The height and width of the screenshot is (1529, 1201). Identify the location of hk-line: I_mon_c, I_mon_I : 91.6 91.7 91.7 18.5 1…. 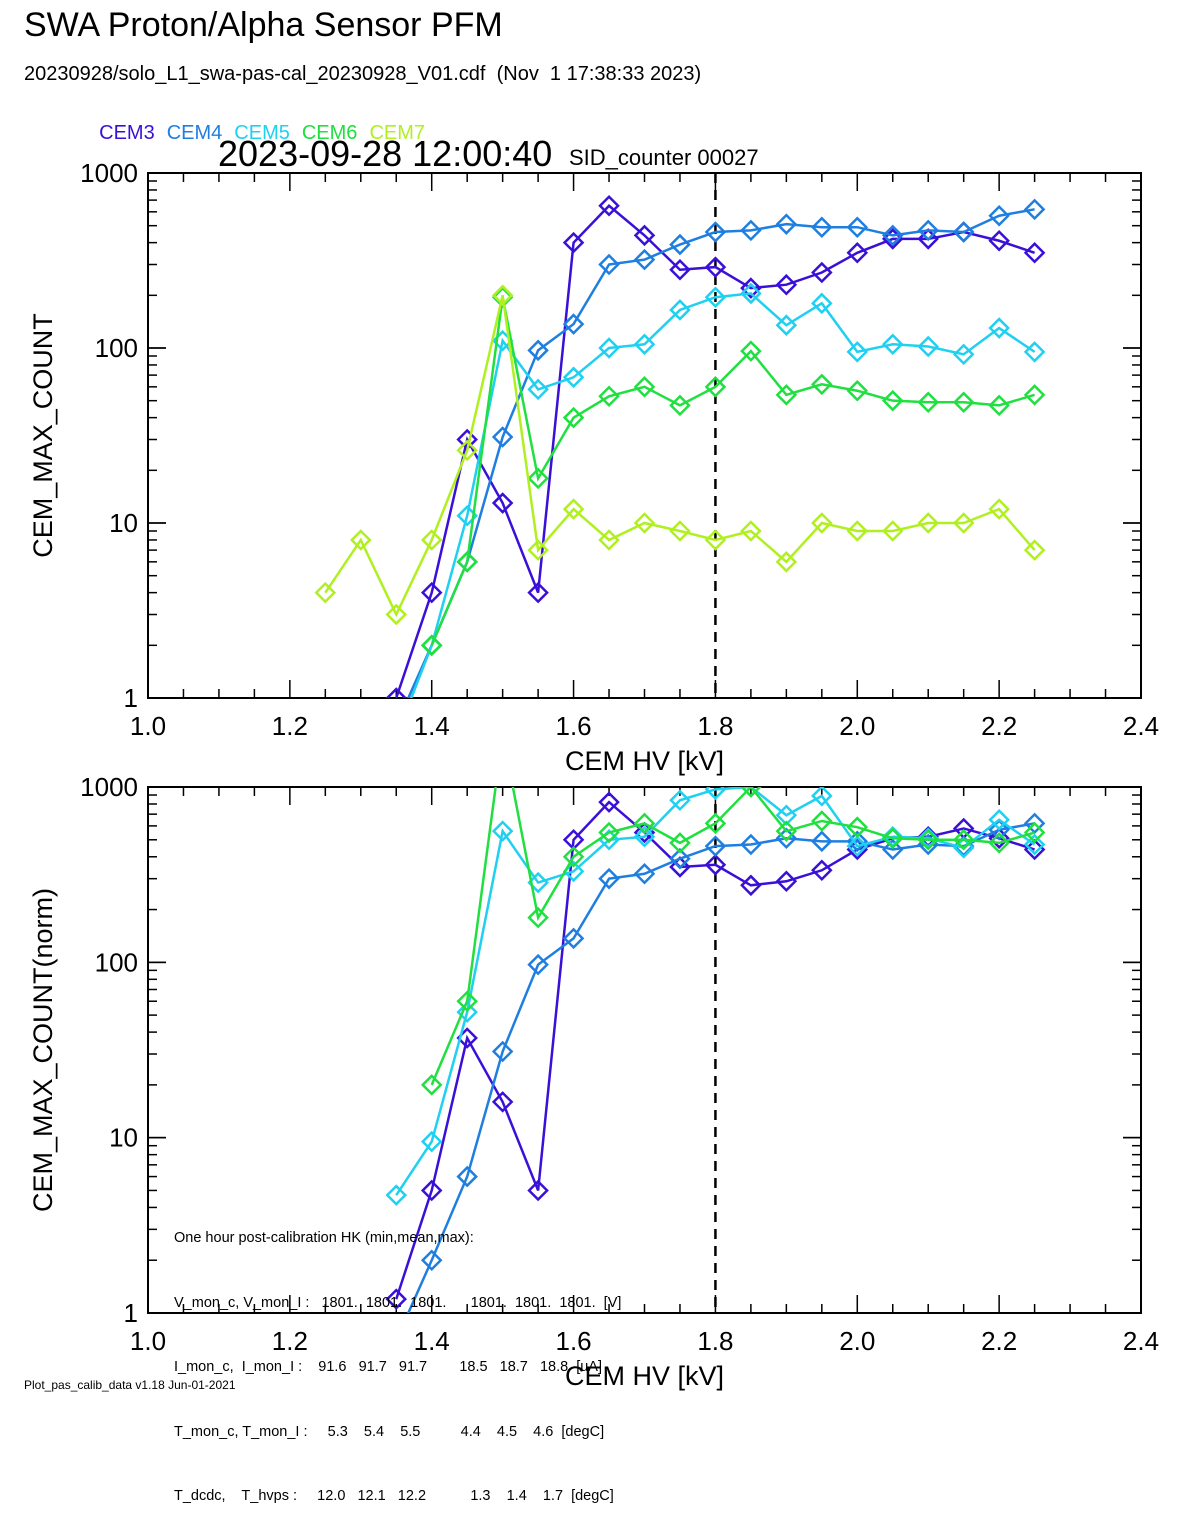
(388, 1367).